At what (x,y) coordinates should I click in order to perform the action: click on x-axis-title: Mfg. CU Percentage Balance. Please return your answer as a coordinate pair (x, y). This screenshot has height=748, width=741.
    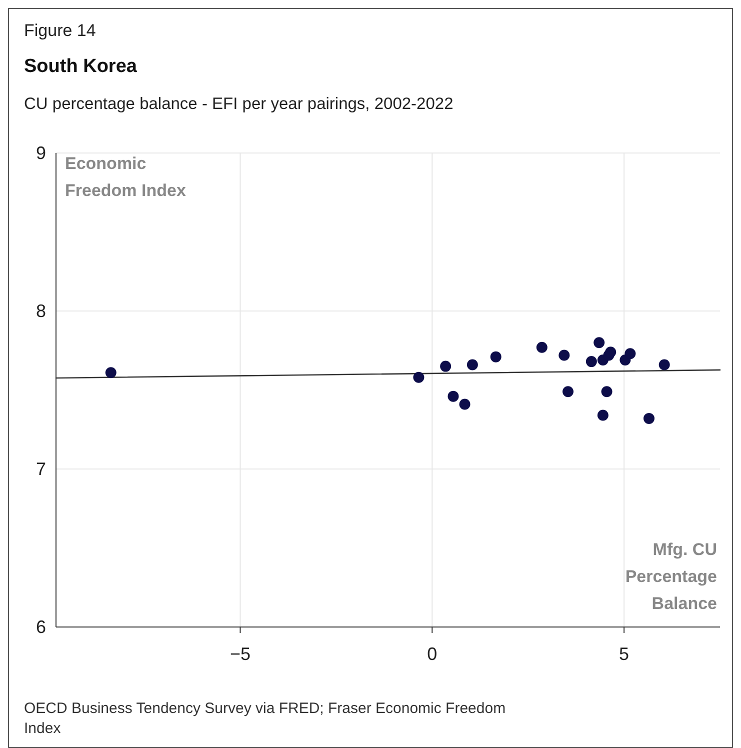
    Looking at the image, I should click on (671, 576).